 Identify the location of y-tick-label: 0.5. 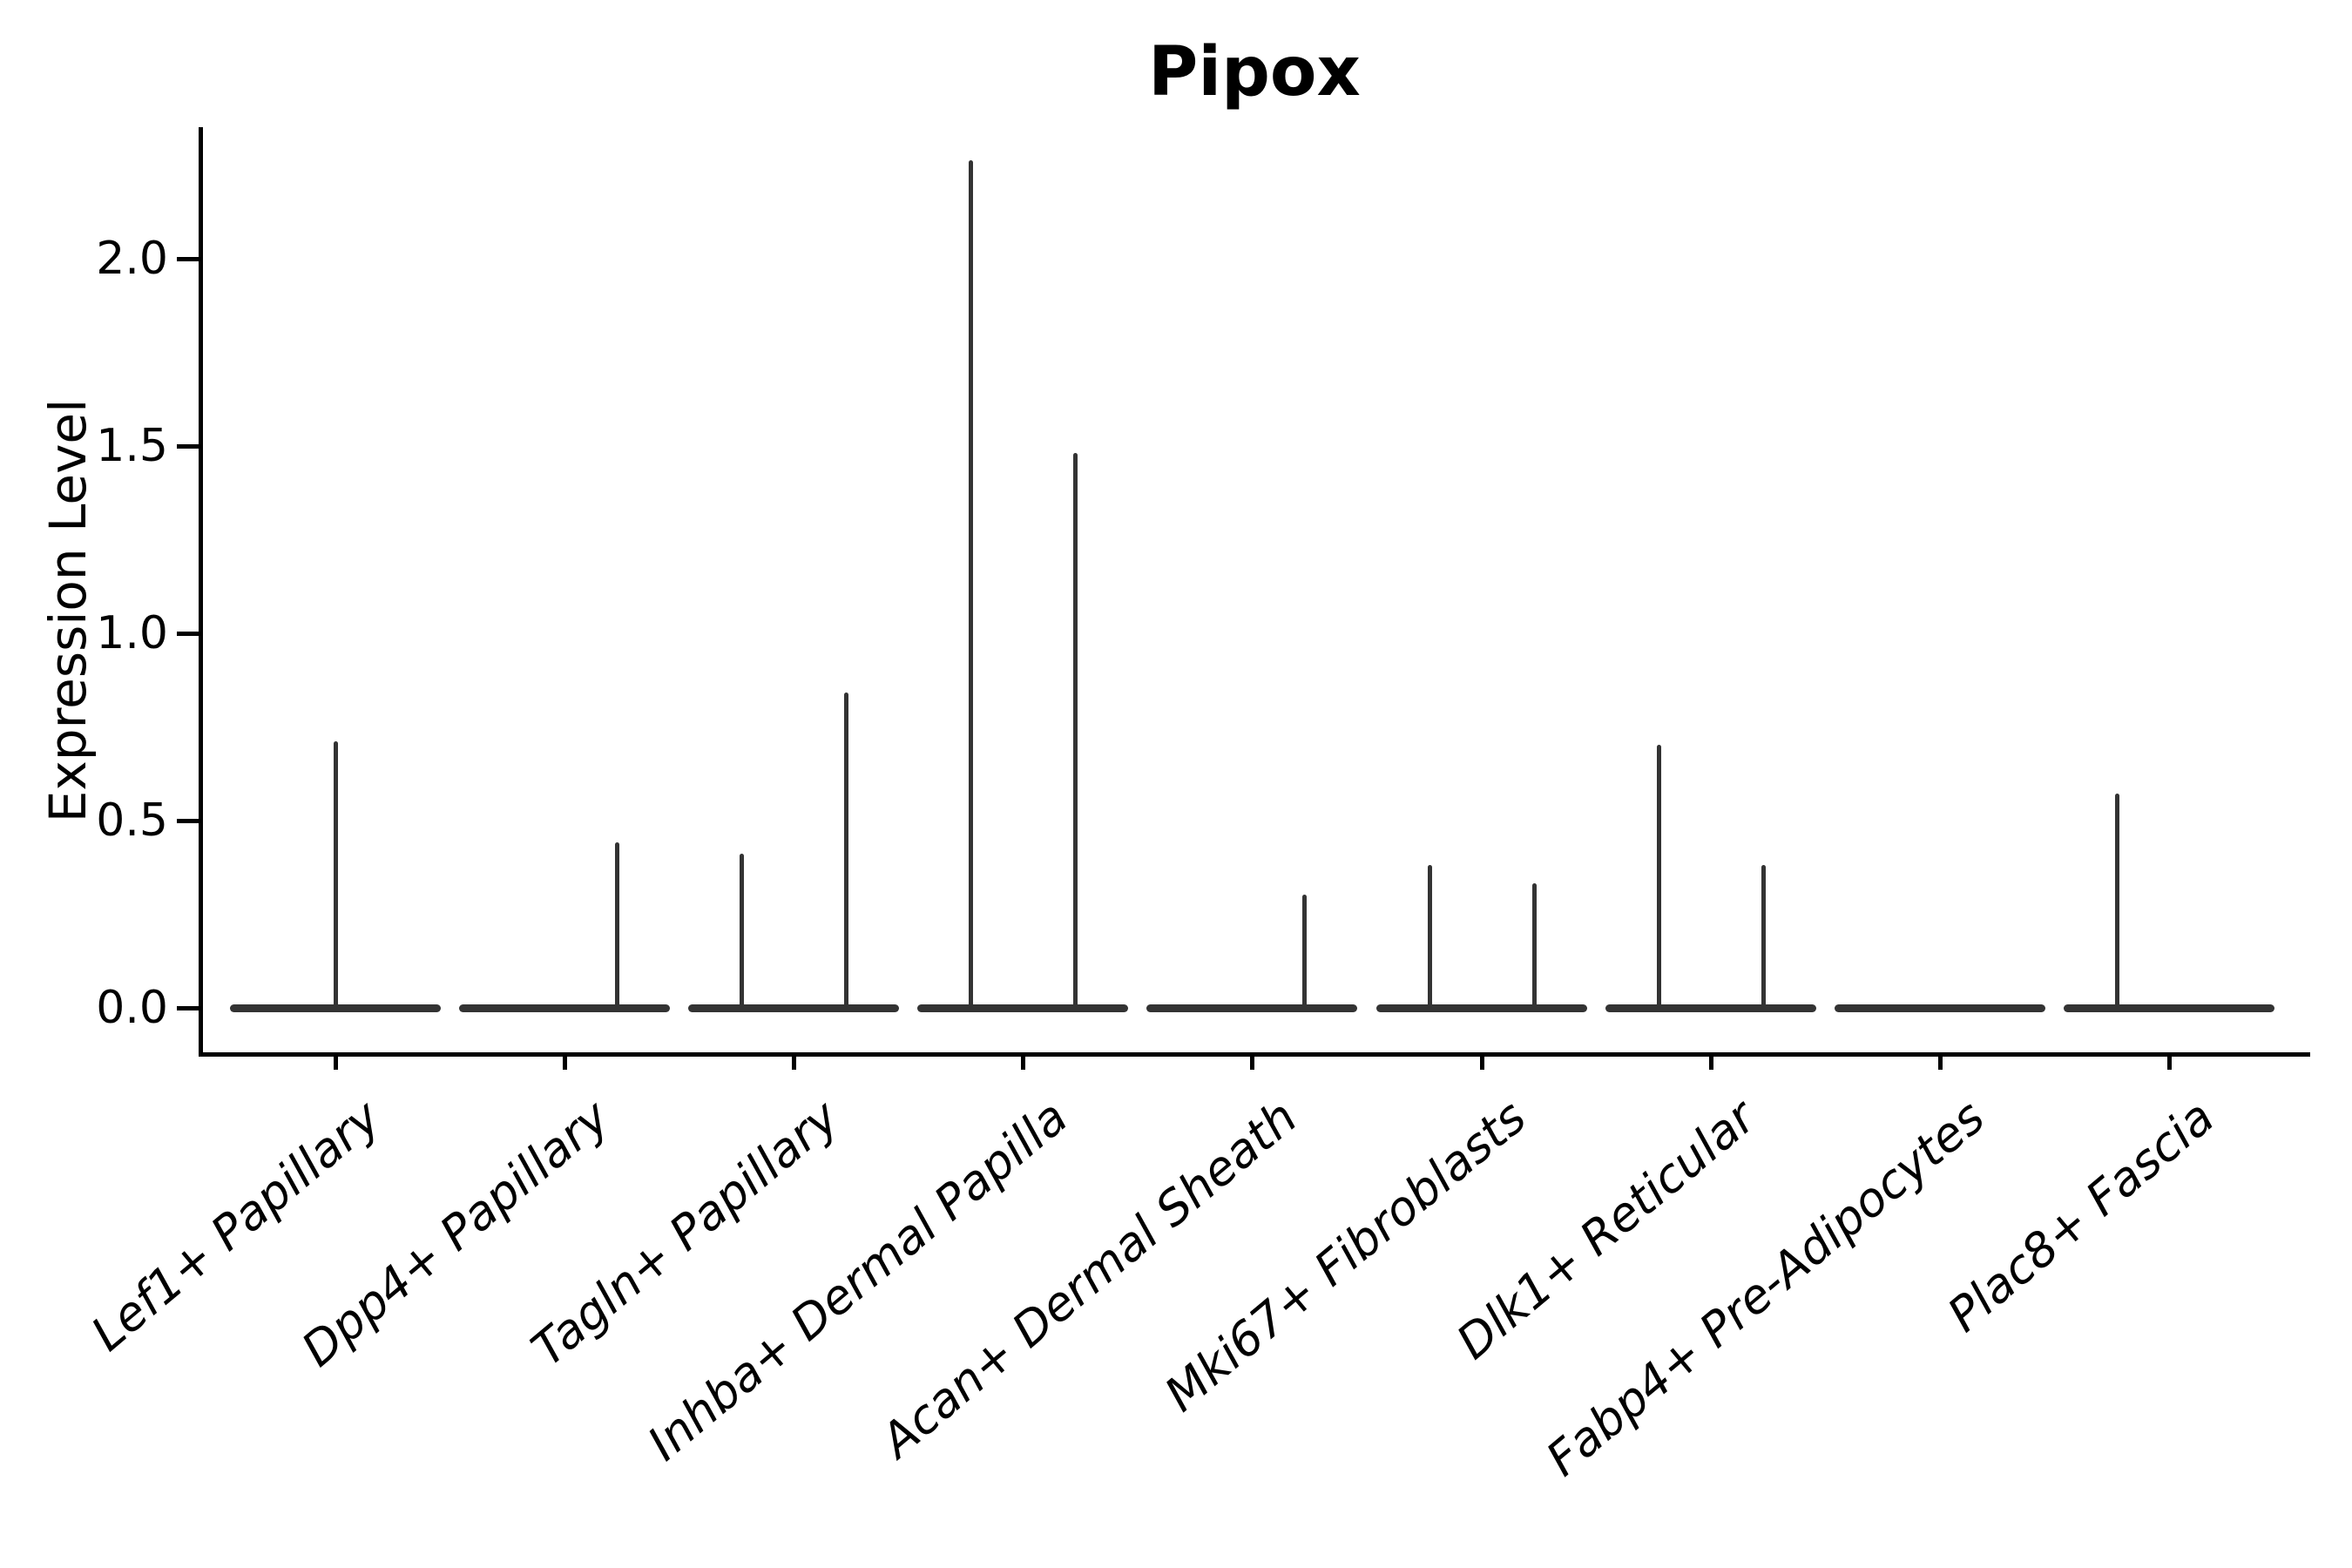
(132, 820).